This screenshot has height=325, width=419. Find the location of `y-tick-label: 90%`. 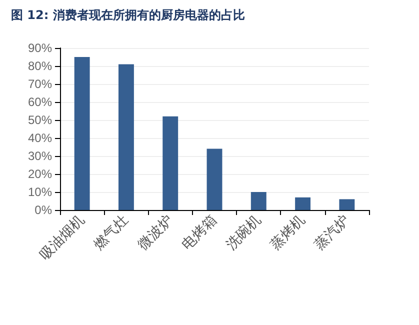

y-tick-label: 90% is located at coordinates (40, 48).